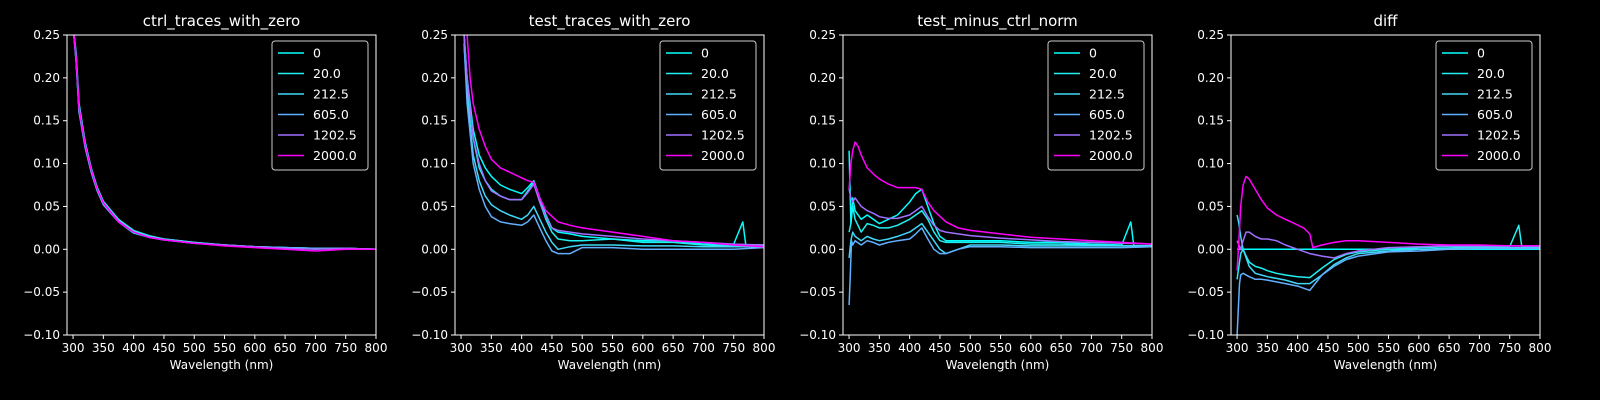 This screenshot has width=1600, height=400. Describe the element at coordinates (221, 21) in the screenshot. I see `chart-title: ctrl_traces_with_zero` at that location.